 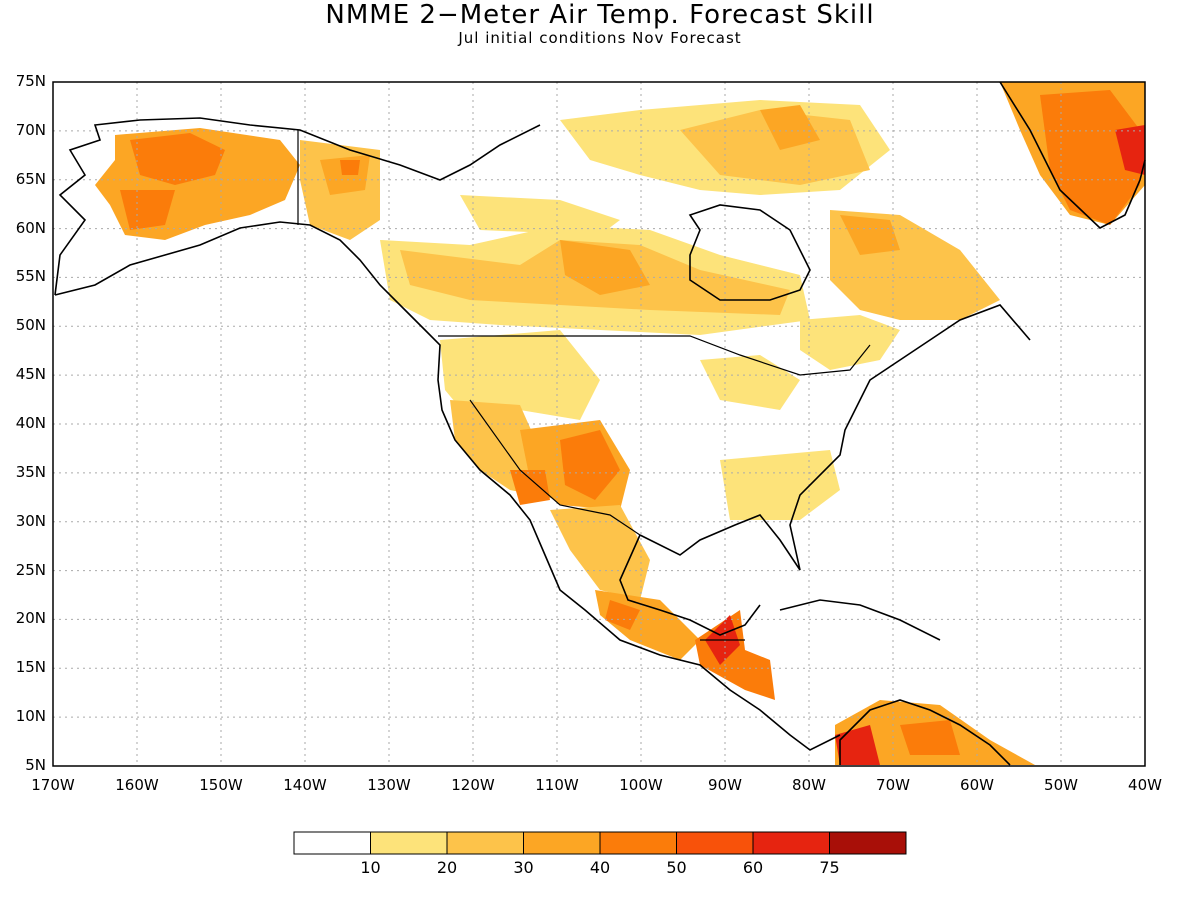 What do you see at coordinates (370, 867) in the screenshot?
I see `colorbar-label: 10` at bounding box center [370, 867].